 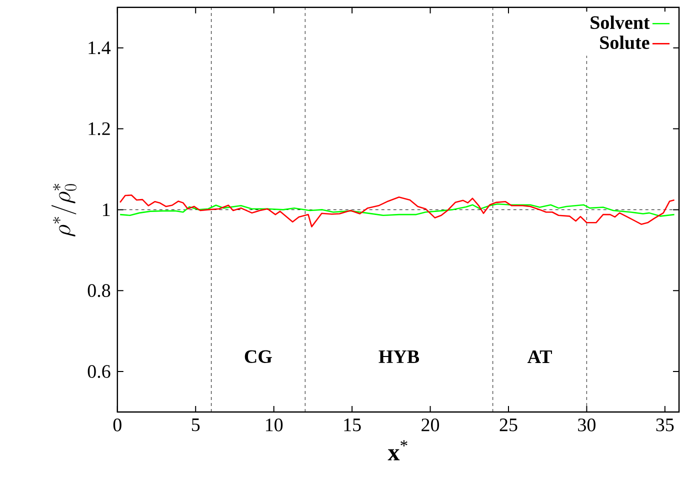 What do you see at coordinates (397, 210) in the screenshot?
I see `line-series` at bounding box center [397, 210].